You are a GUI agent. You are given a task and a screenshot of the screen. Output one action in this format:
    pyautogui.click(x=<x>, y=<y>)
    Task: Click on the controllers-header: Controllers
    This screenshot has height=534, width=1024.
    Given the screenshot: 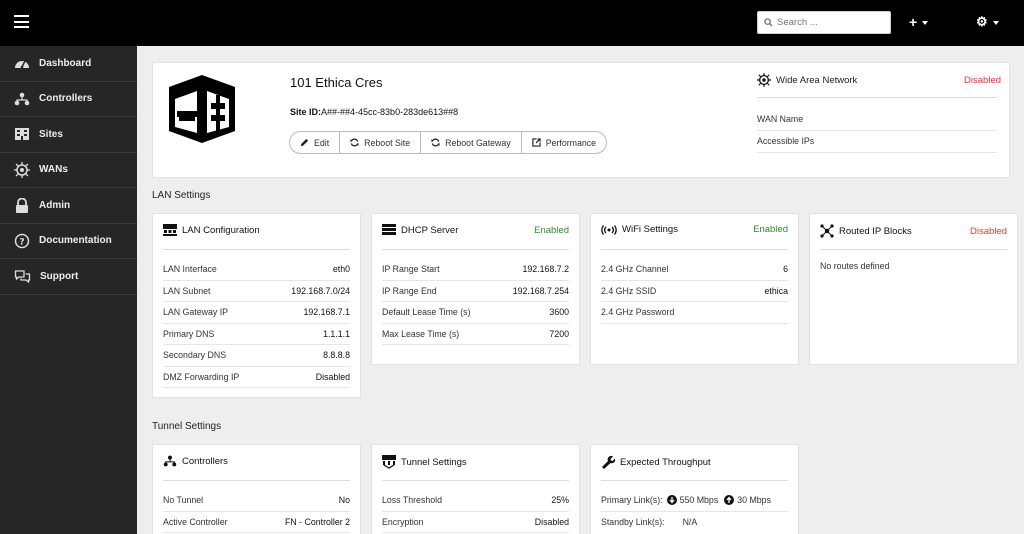 What is the action you would take?
    pyautogui.click(x=256, y=461)
    